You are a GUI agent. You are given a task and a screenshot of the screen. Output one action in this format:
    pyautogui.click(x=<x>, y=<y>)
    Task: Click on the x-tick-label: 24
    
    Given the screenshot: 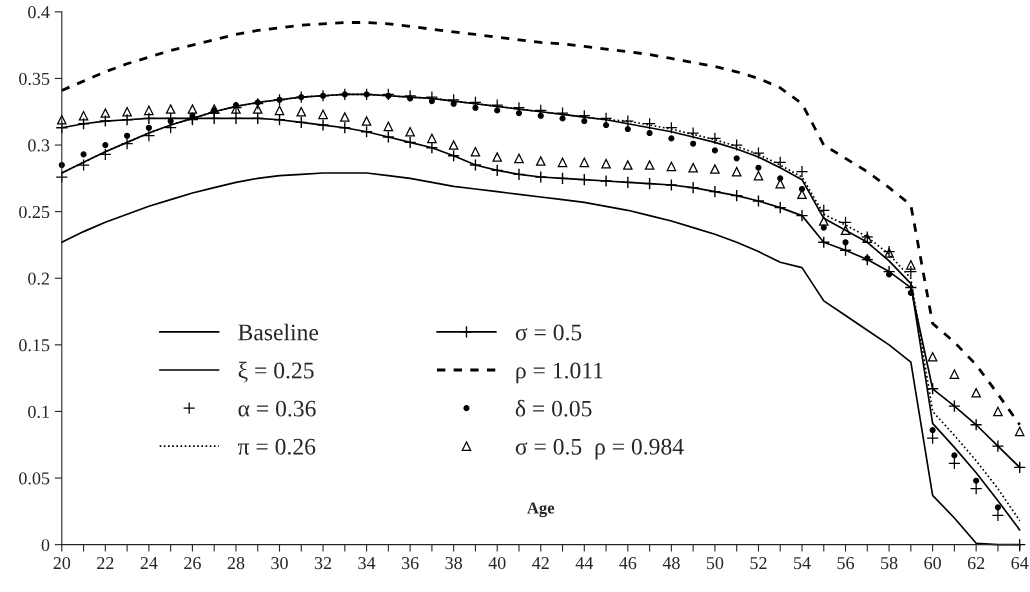 What is the action you would take?
    pyautogui.click(x=149, y=563)
    